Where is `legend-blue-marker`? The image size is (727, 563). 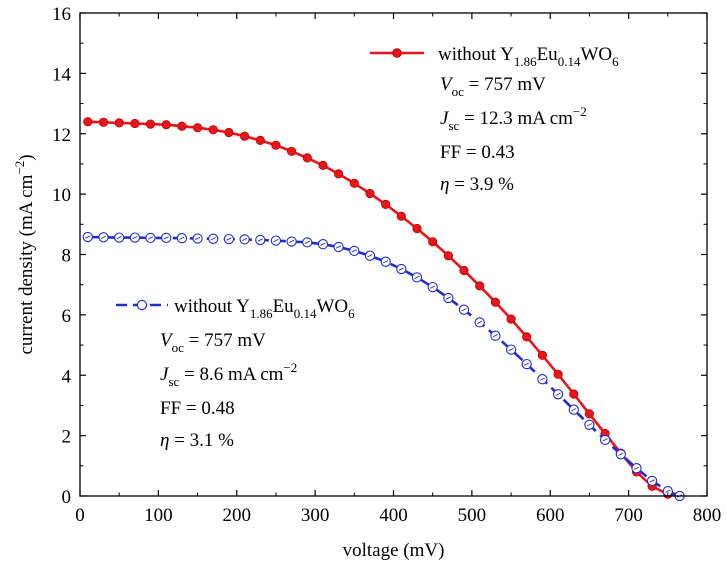 legend-blue-marker is located at coordinates (142, 305).